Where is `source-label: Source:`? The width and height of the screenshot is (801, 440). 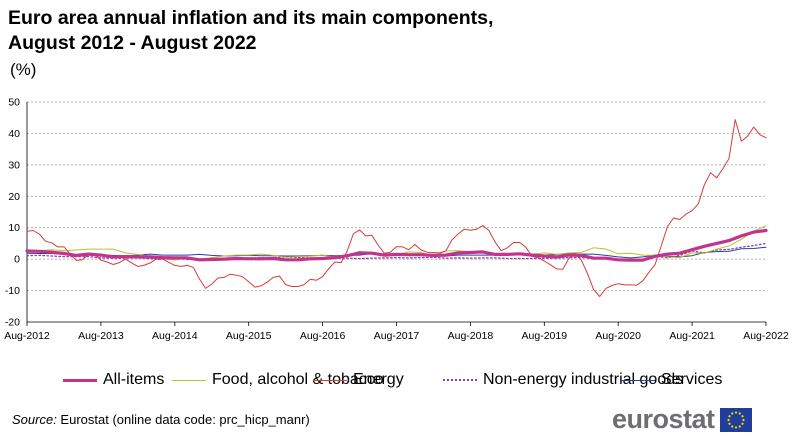
source-label: Source: is located at coordinates (34, 419).